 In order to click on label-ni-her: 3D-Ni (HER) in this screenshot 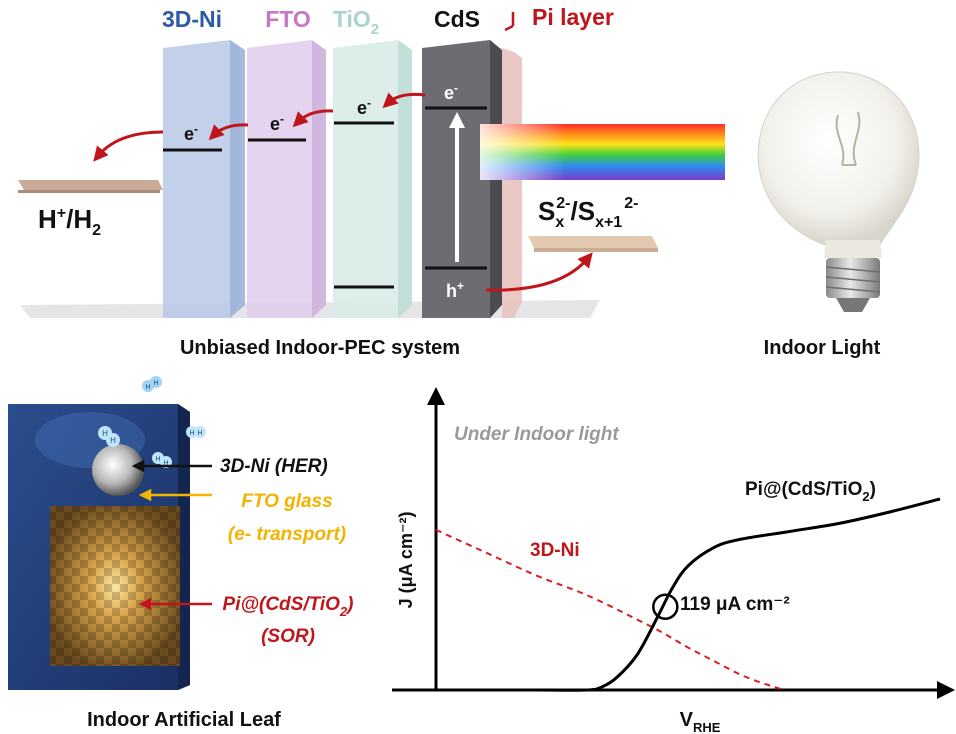, I will do `click(274, 466)`.